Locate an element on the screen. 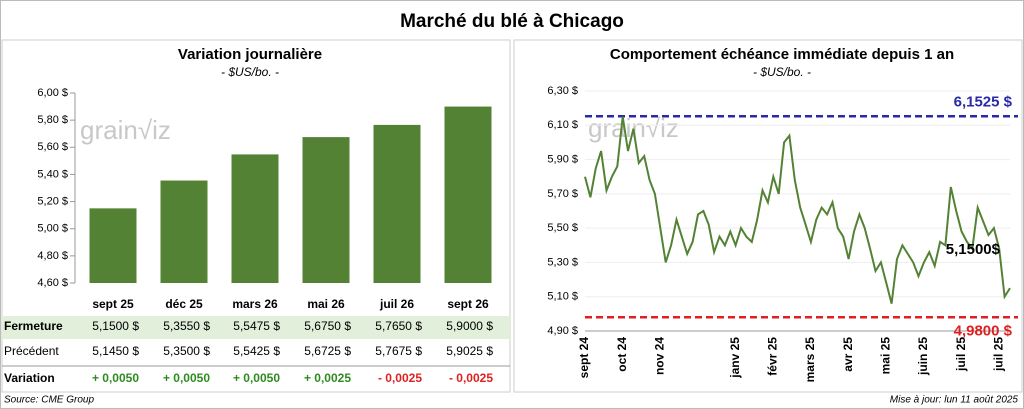 The image size is (1024, 409). close-row-bg is located at coordinates (256, 327).